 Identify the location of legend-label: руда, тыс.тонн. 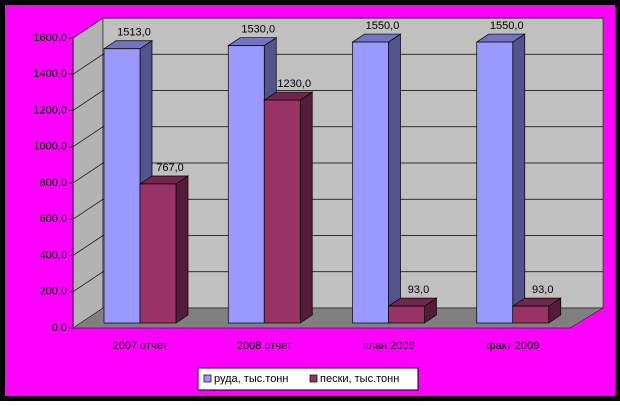
(251, 379).